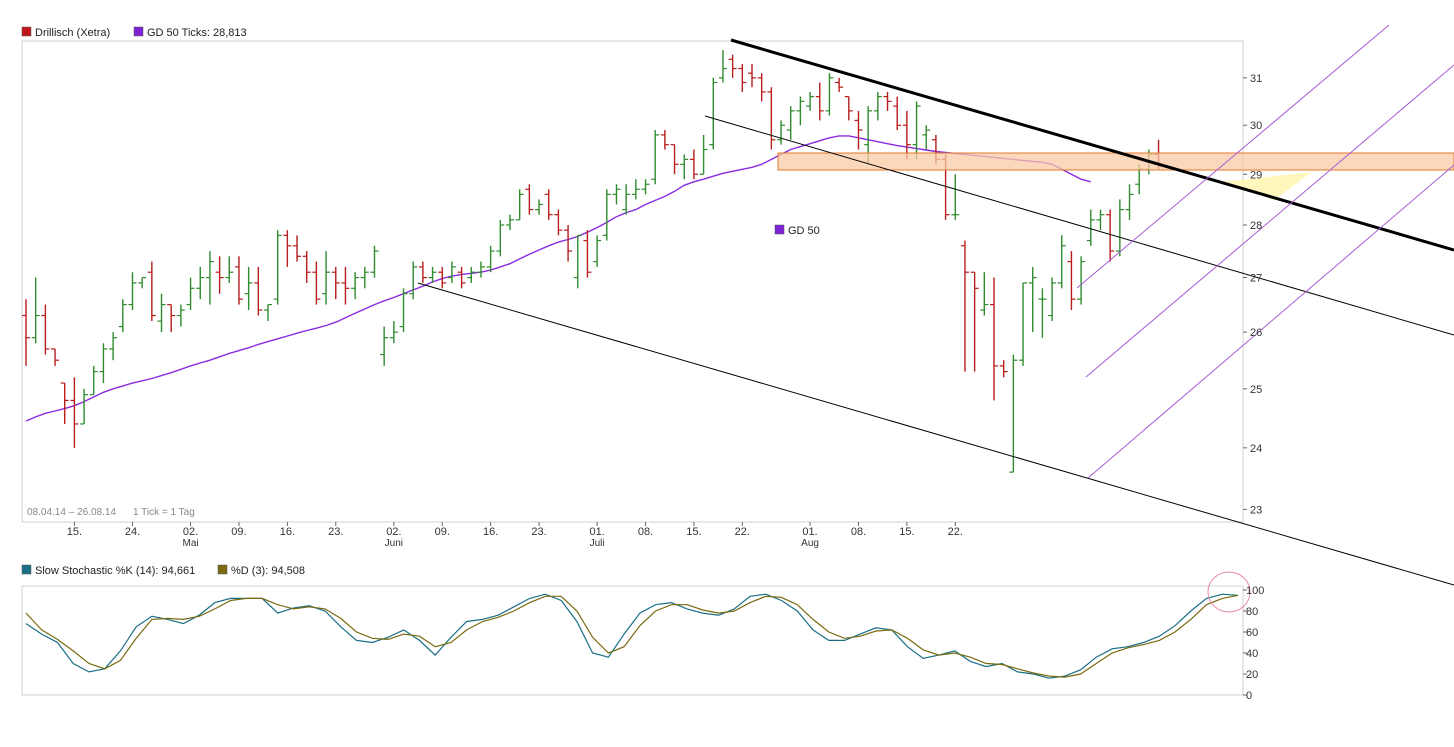 This screenshot has height=747, width=1454. What do you see at coordinates (1270, 321) in the screenshot?
I see `rising-channel-bottom` at bounding box center [1270, 321].